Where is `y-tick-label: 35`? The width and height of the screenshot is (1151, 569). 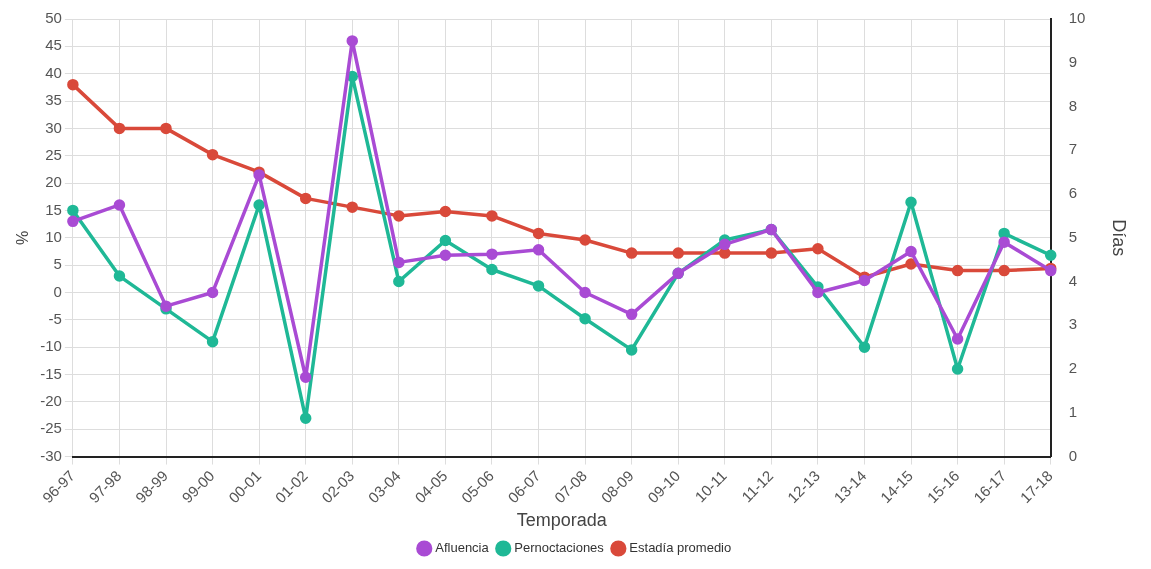
y-tick-label: 35 is located at coordinates (53, 100).